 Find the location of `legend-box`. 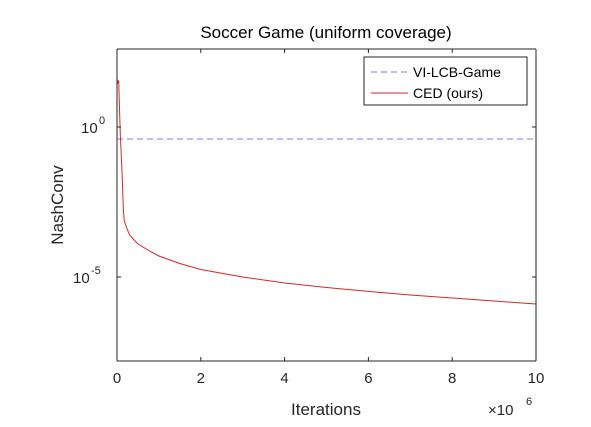

legend-box is located at coordinates (445, 81).